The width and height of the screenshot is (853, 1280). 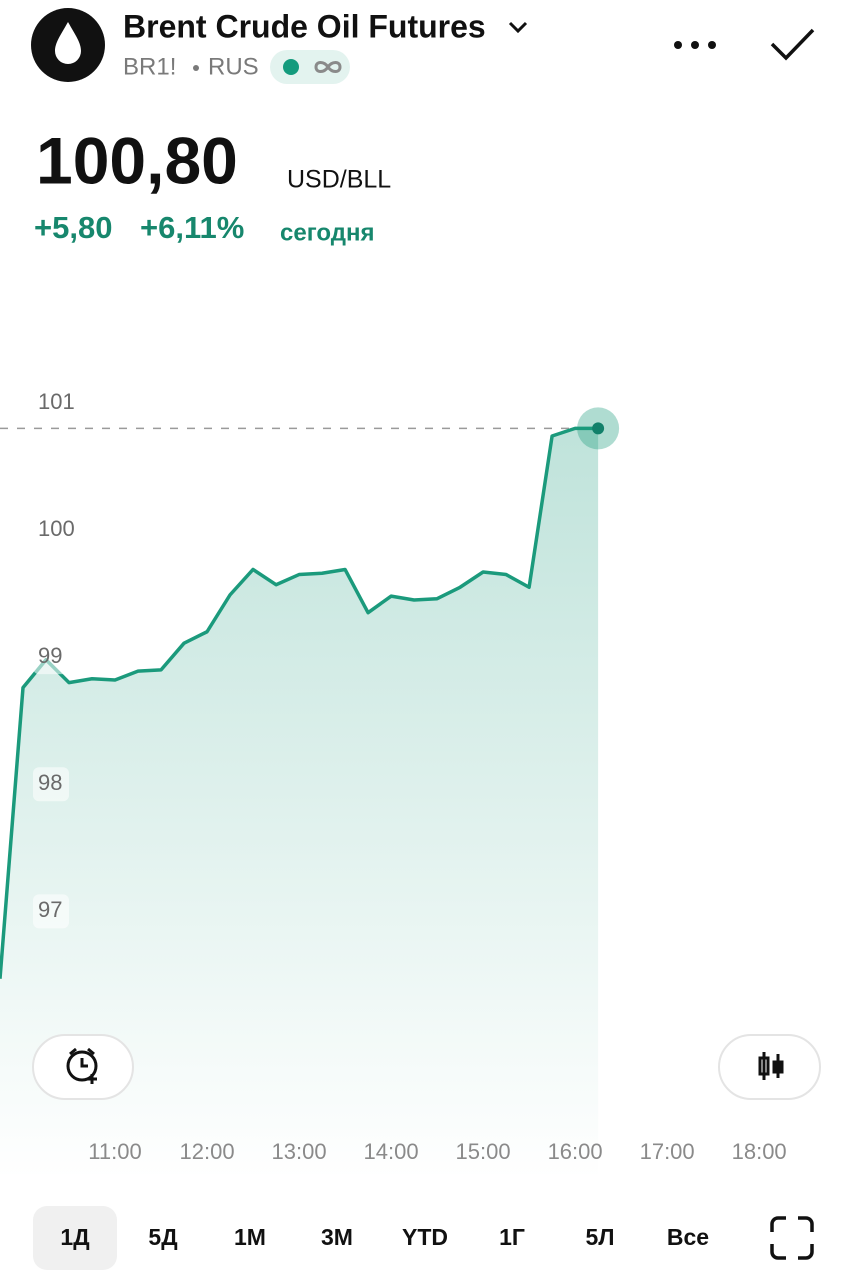 I want to click on range-tab: 5Д, so click(x=162, y=1237).